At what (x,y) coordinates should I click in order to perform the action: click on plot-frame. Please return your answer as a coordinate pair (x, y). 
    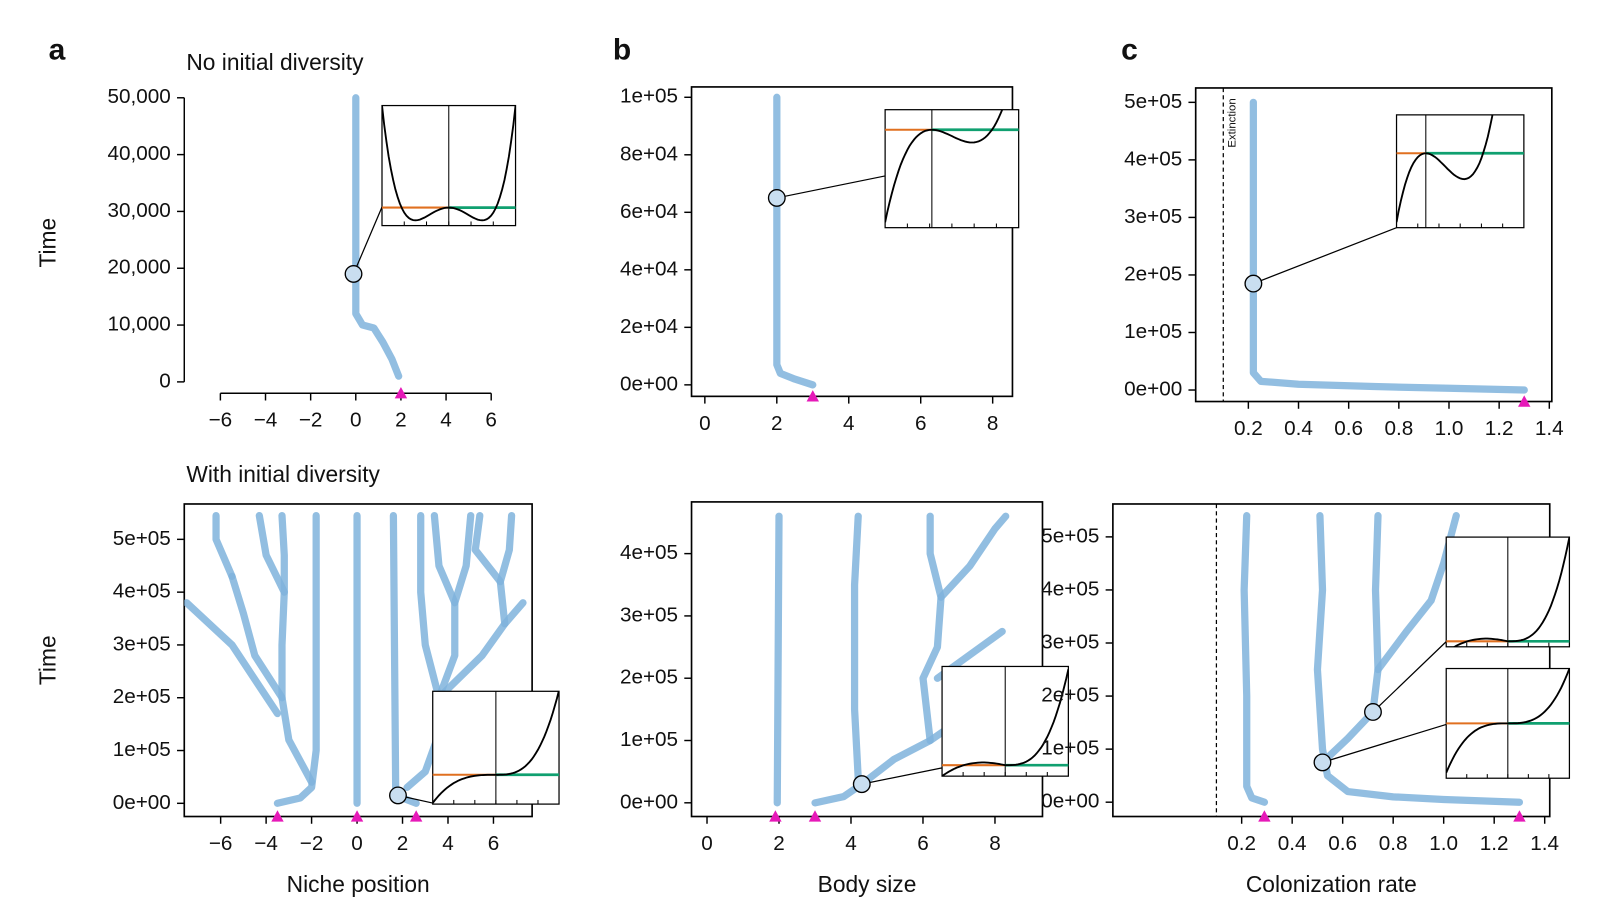
    Looking at the image, I should click on (1373, 245).